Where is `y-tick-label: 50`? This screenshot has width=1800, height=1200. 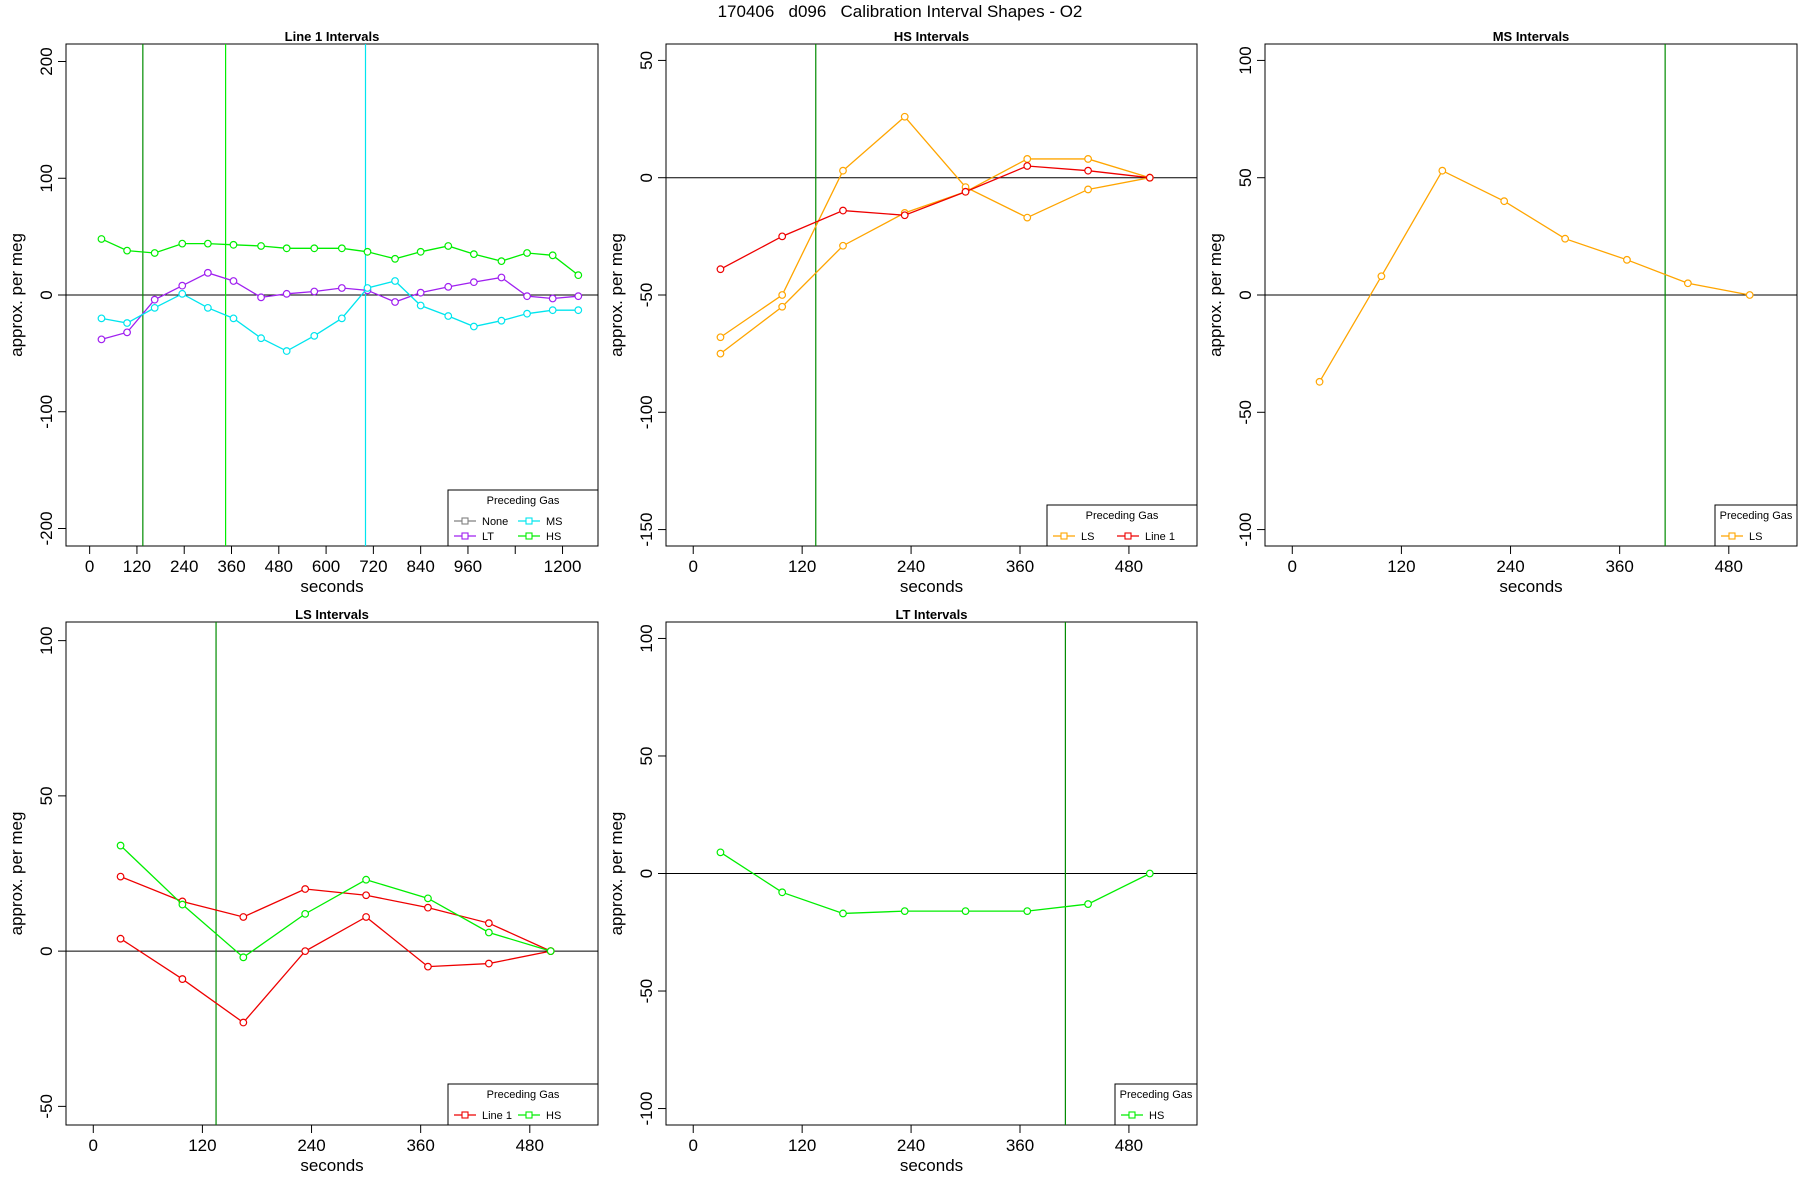
y-tick-label: 50 is located at coordinates (646, 60).